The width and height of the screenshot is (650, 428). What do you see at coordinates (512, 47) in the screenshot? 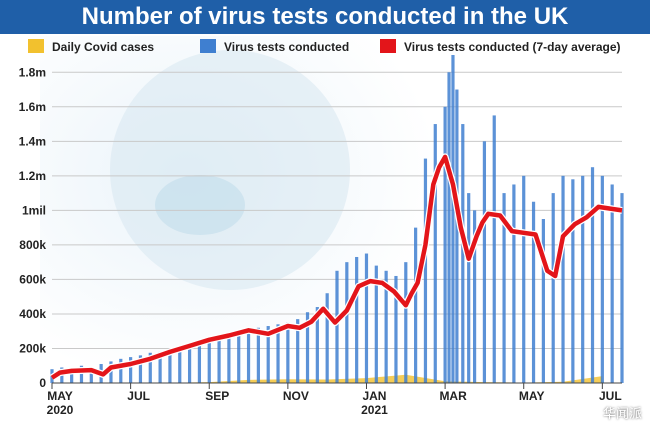
I see `legend-label: Virus tests conducted (7-day average)` at bounding box center [512, 47].